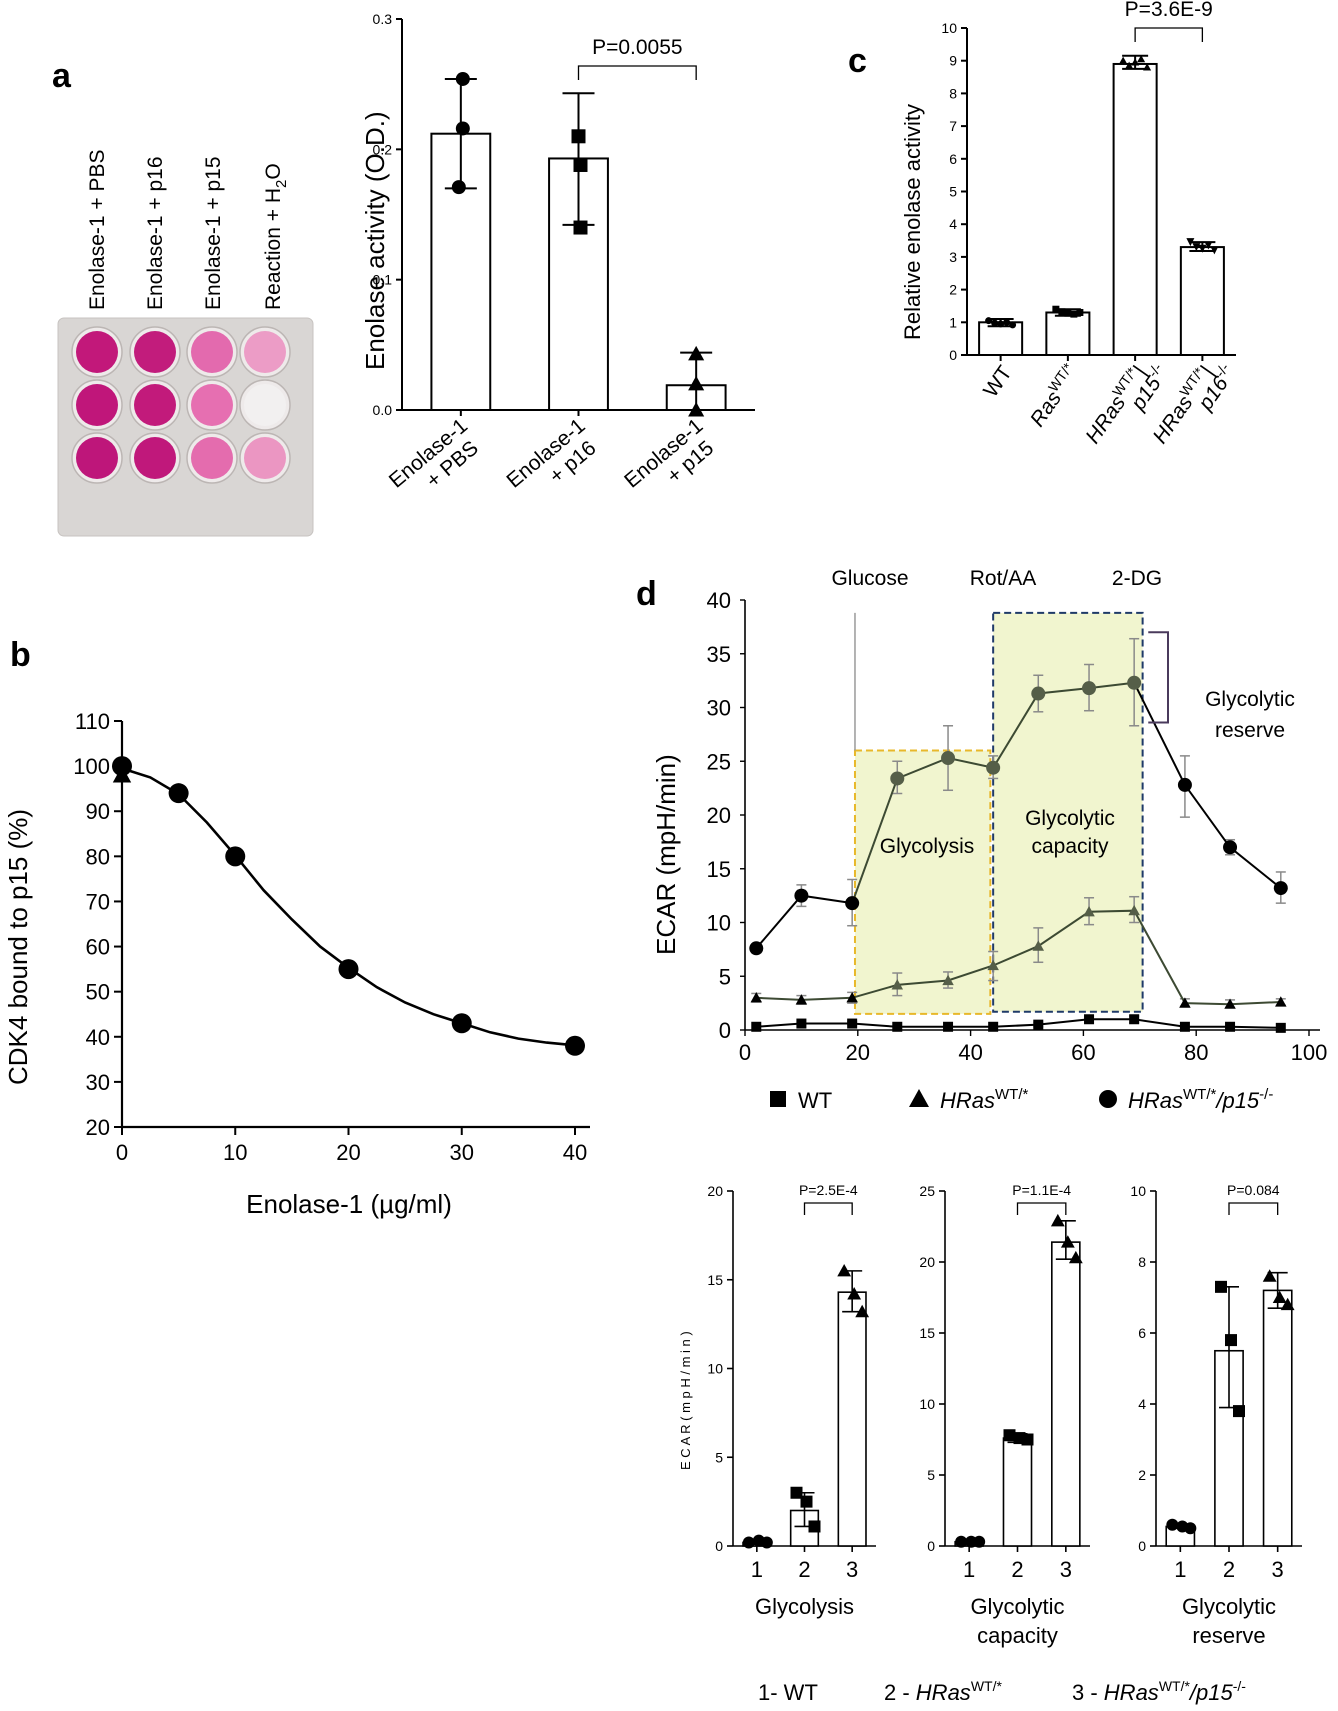  What do you see at coordinates (953, 192) in the screenshot?
I see `chart-c-ytick-label-5: 5` at bounding box center [953, 192].